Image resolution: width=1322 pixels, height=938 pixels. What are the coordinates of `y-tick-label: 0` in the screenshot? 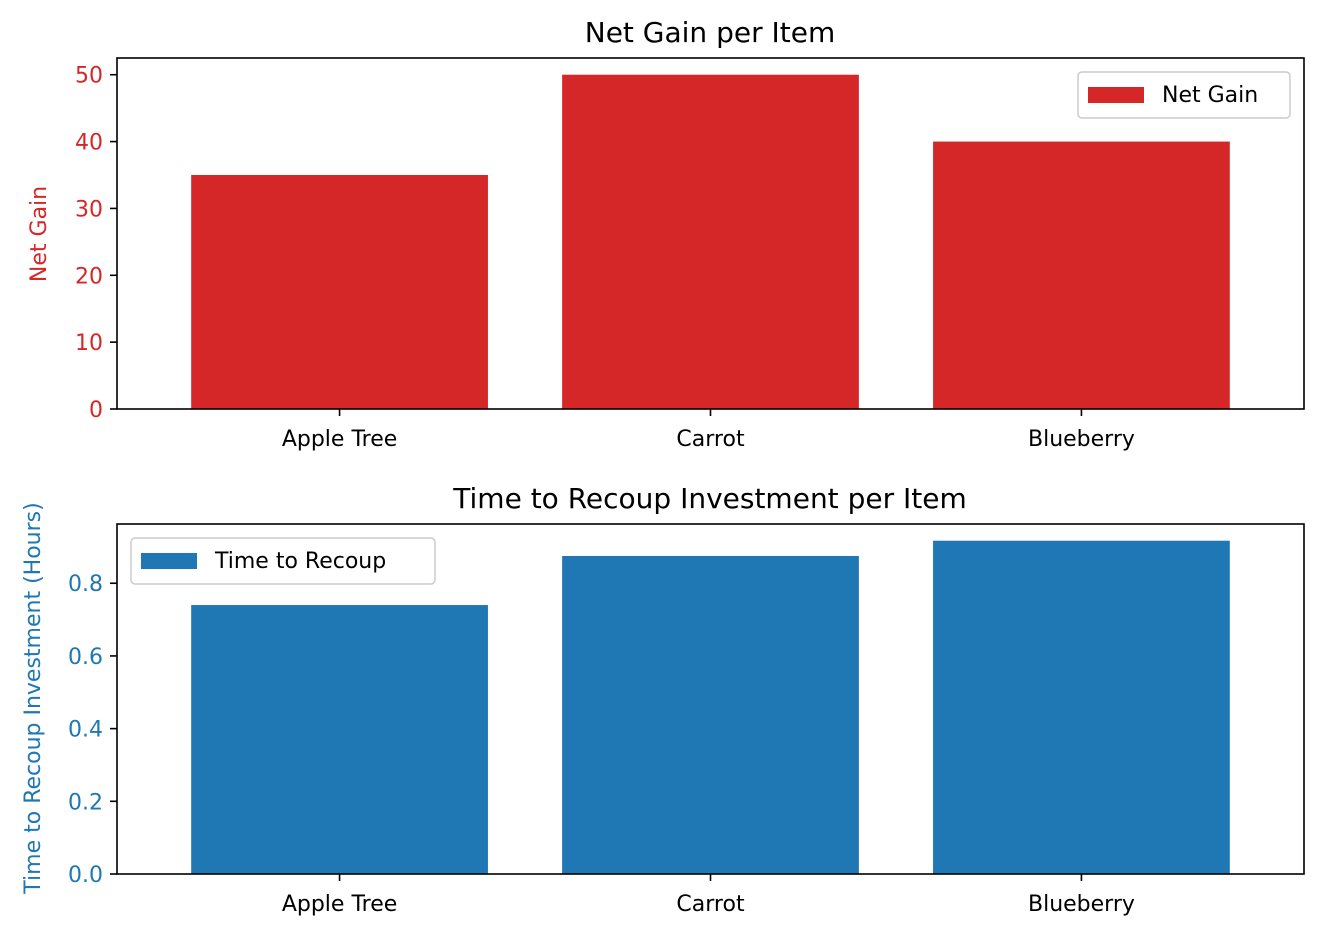 It's located at (96, 410).